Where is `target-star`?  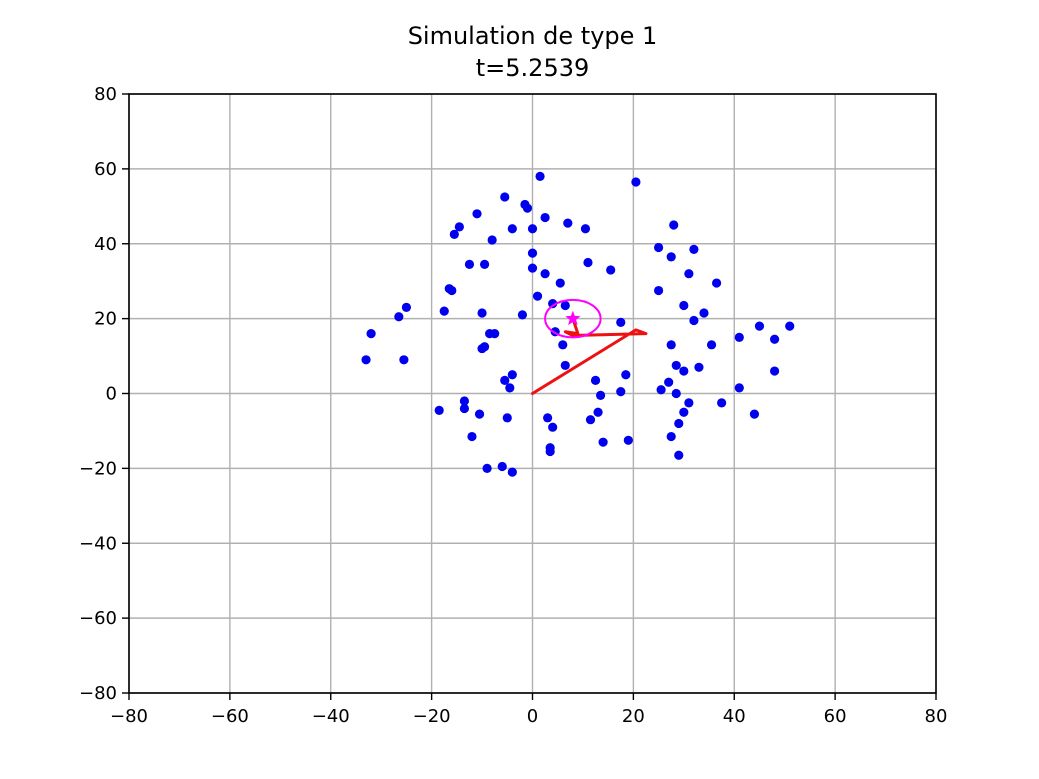 target-star is located at coordinates (573, 318).